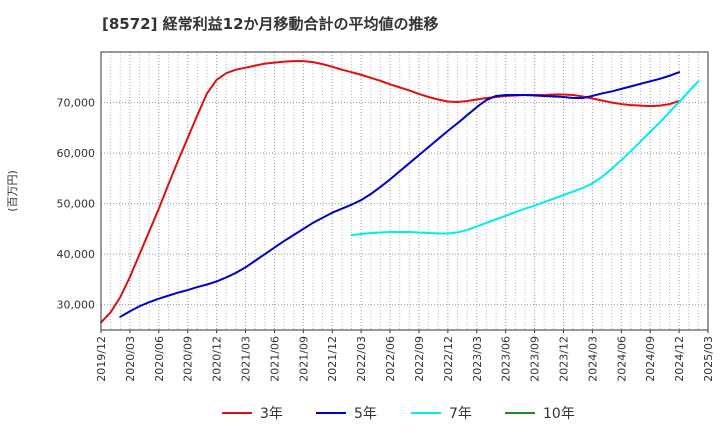 The image size is (720, 440). I want to click on x-tick-label: 2020/06, so click(159, 359).